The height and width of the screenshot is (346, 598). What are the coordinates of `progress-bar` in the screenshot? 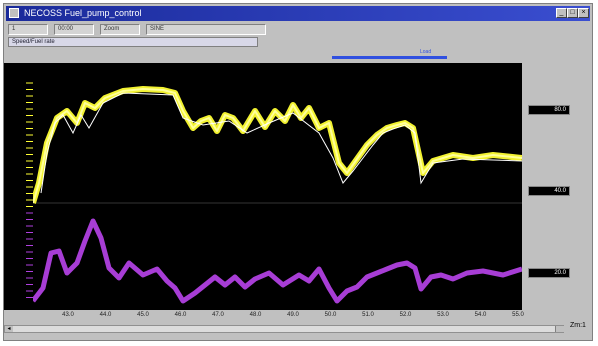 It's located at (390, 57).